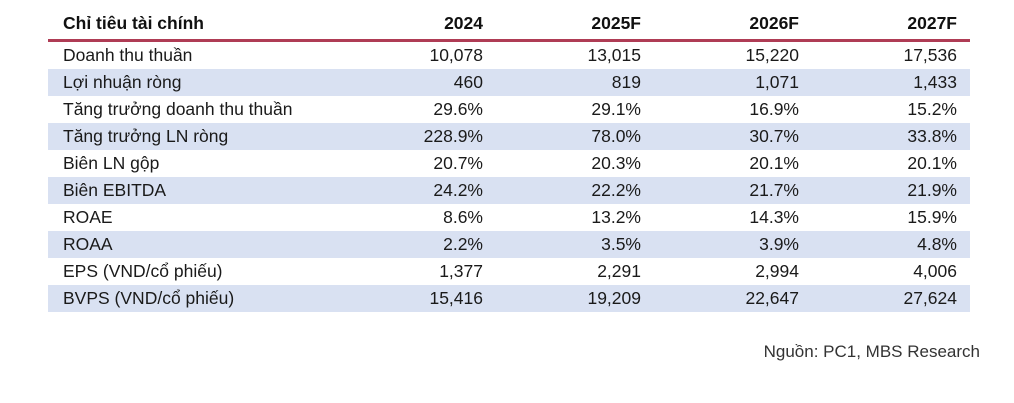 This screenshot has width=1014, height=403. Describe the element at coordinates (891, 25) in the screenshot. I see `header-year-2027f: 2027F` at that location.